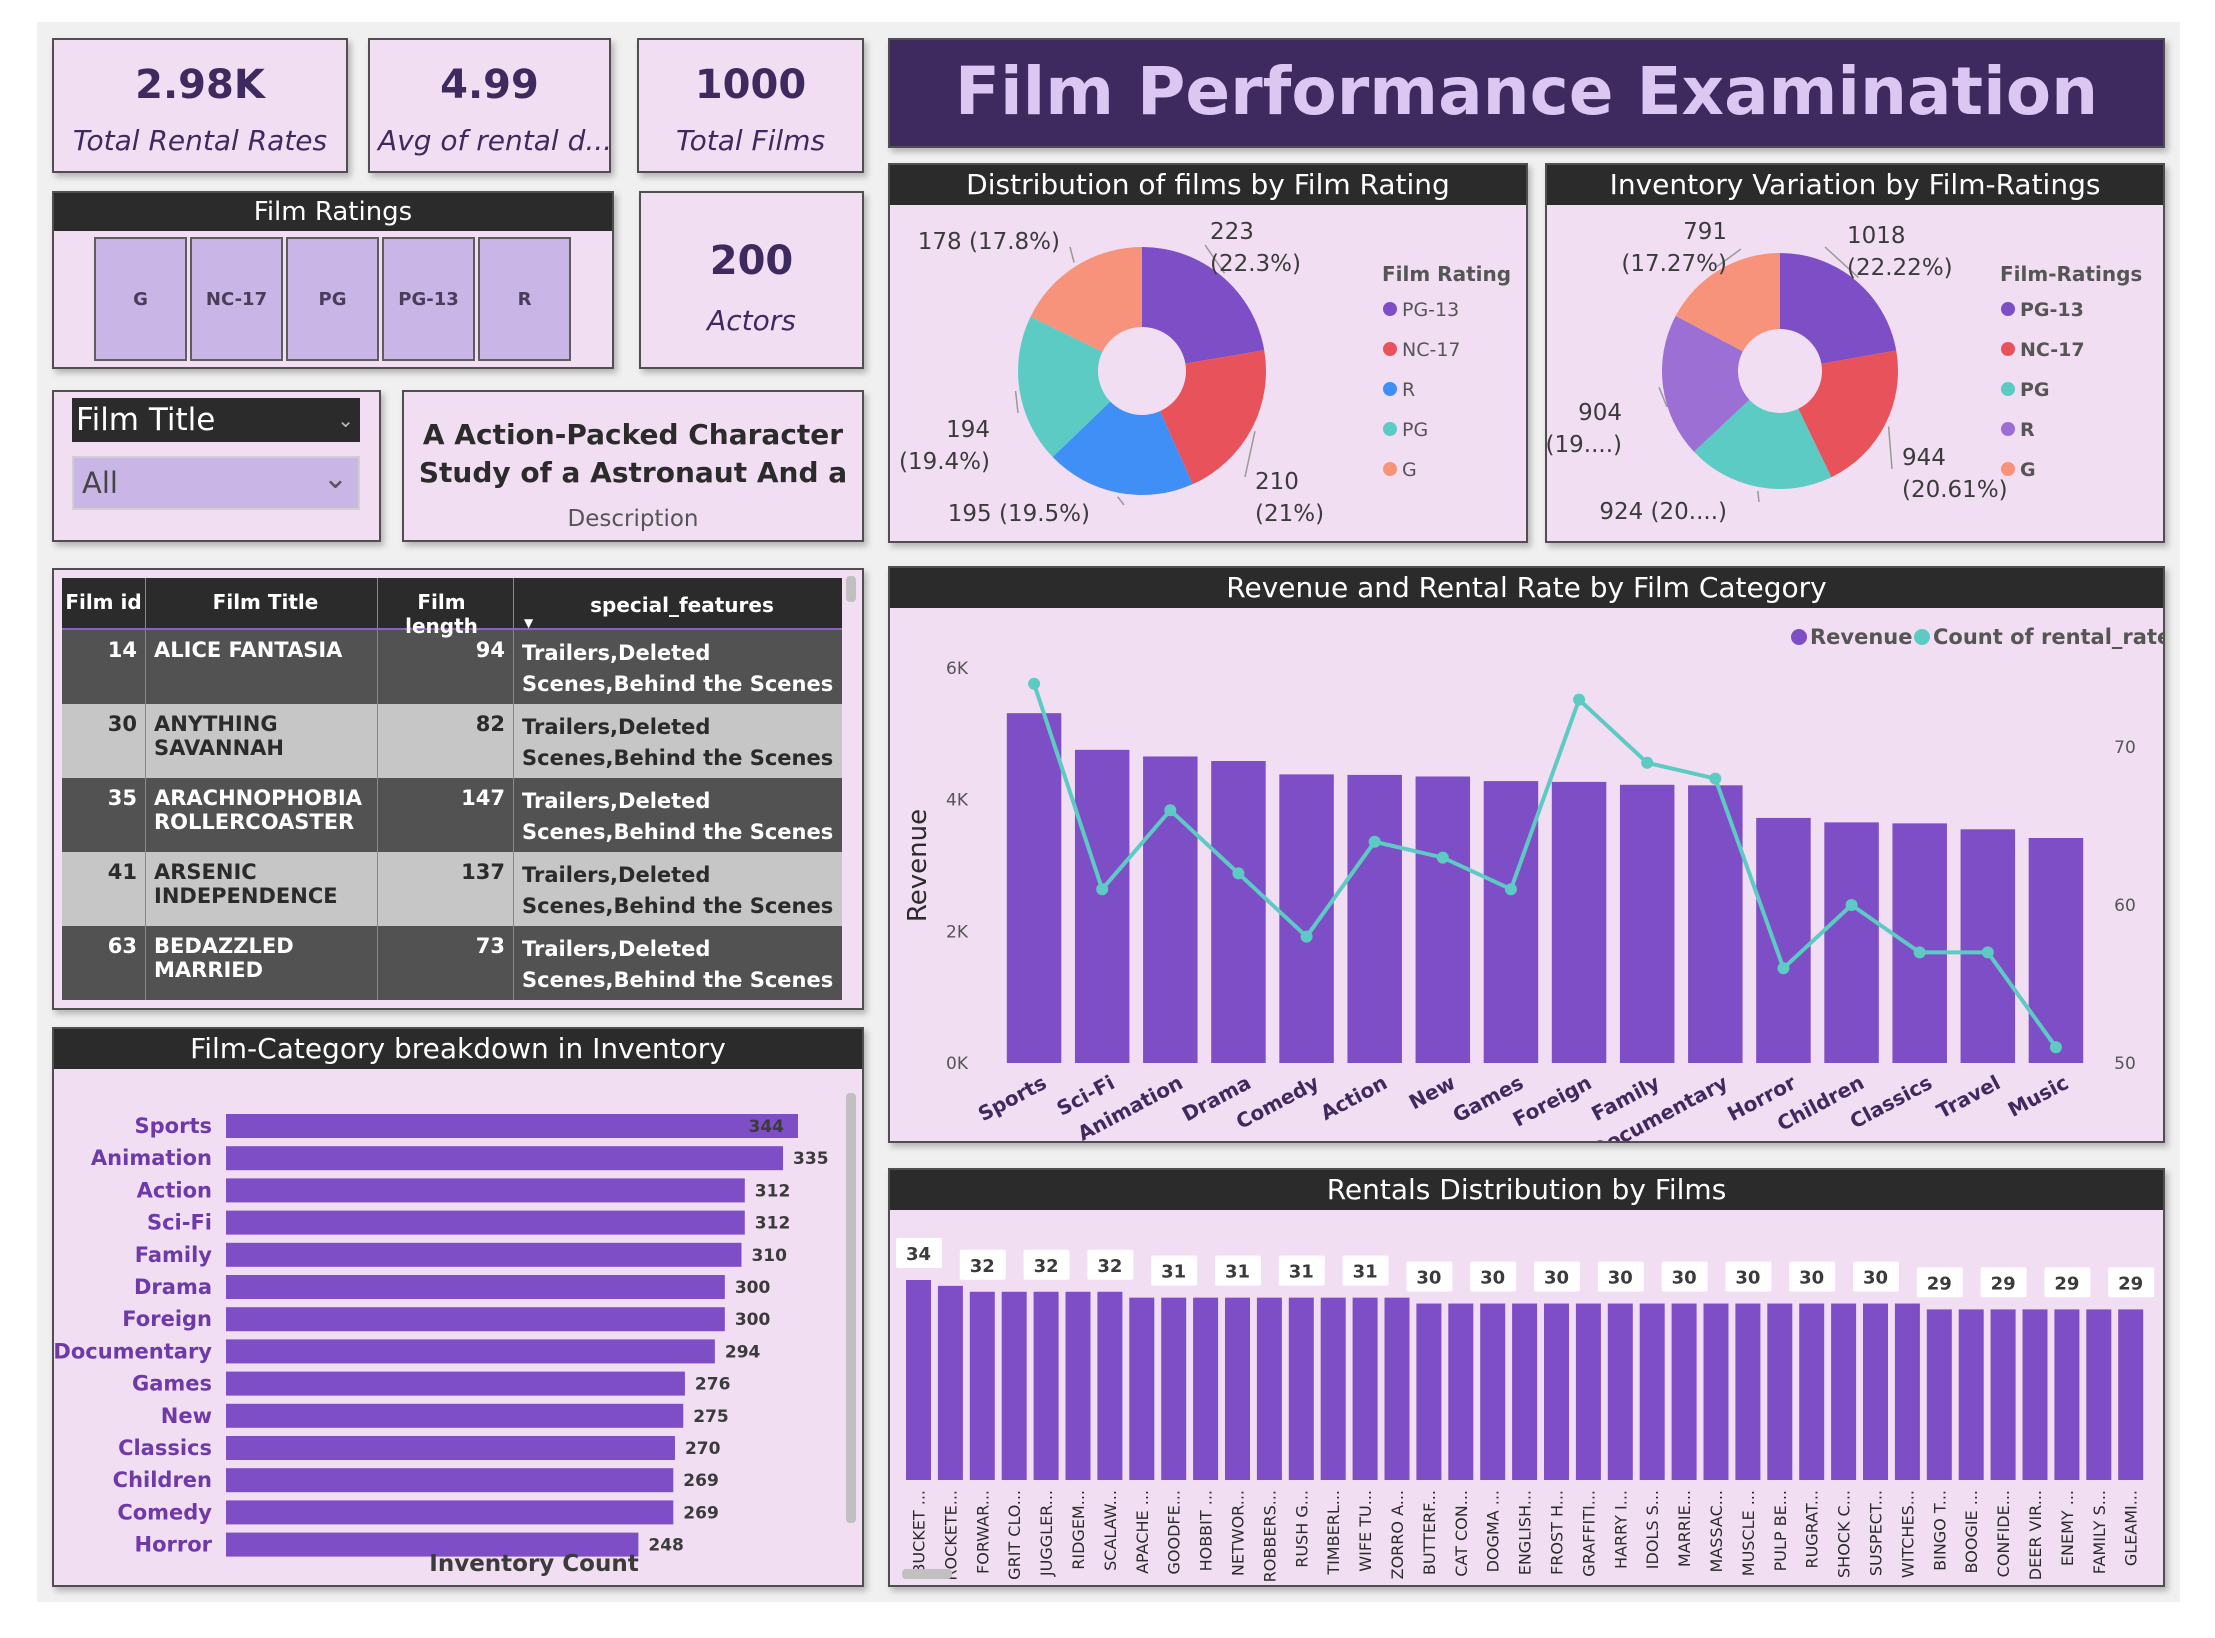 The width and height of the screenshot is (2215, 1638). What do you see at coordinates (524, 299) in the screenshot?
I see `rating-button-r: R` at bounding box center [524, 299].